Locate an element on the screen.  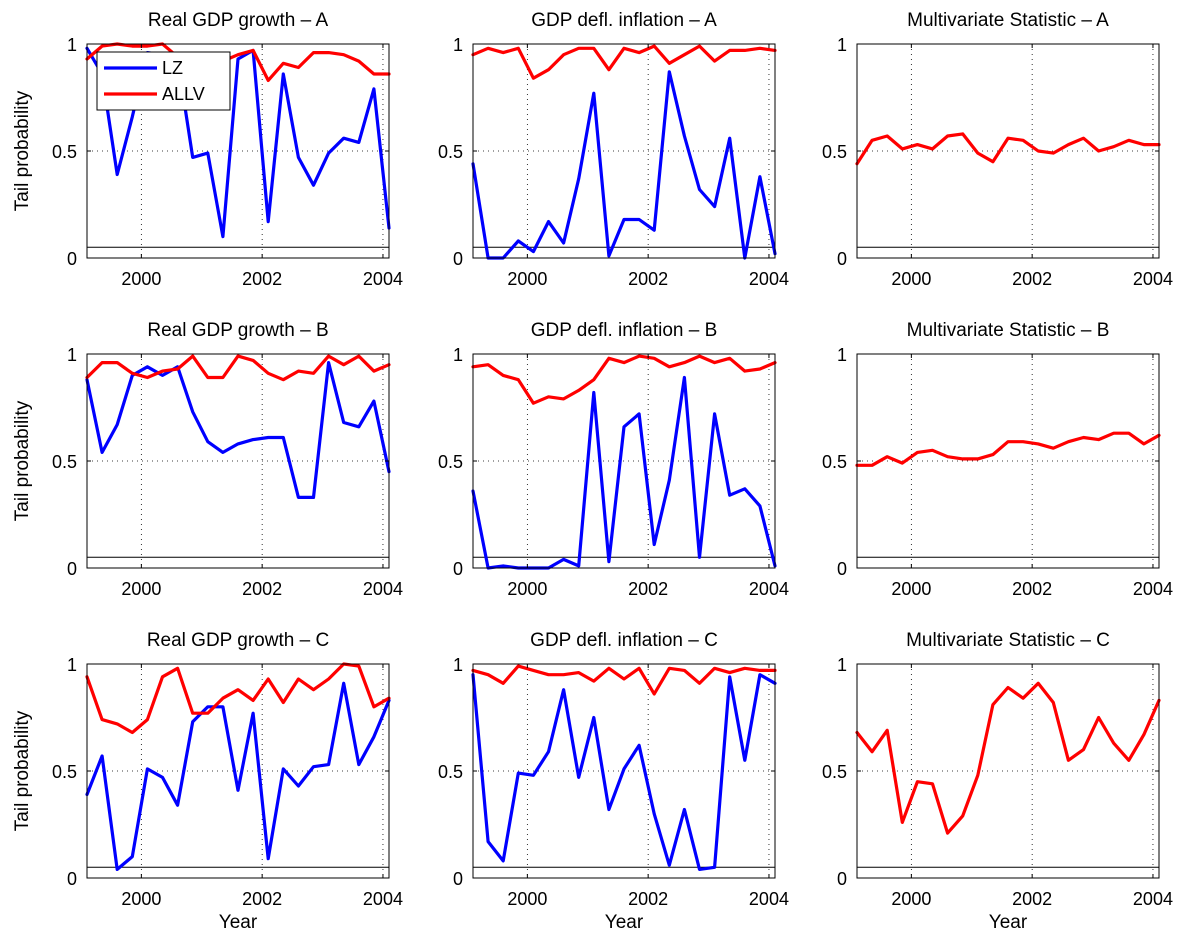
chart-title: Real GDP growth – A is located at coordinates (238, 20).